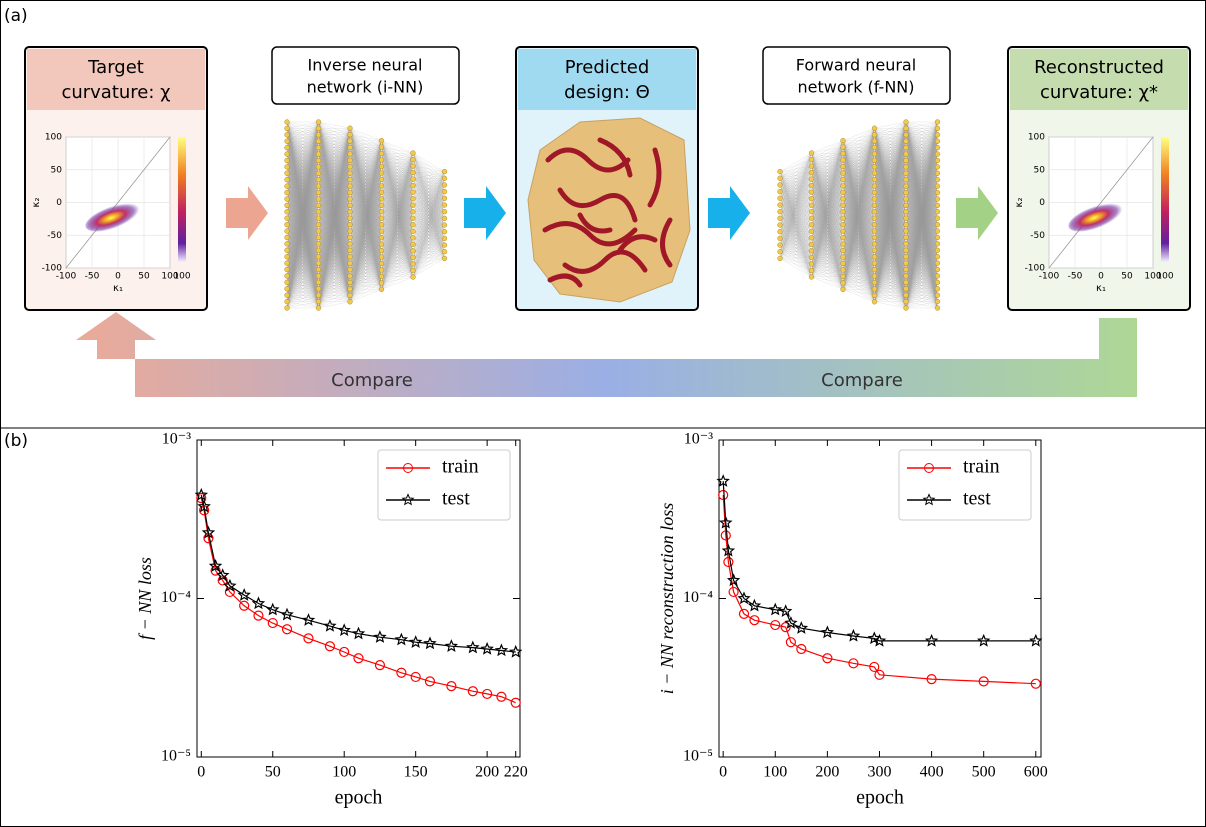 This screenshot has height=827, width=1206. Describe the element at coordinates (169, 277) in the screenshot. I see `inset-x-tick-label: 100` at that location.